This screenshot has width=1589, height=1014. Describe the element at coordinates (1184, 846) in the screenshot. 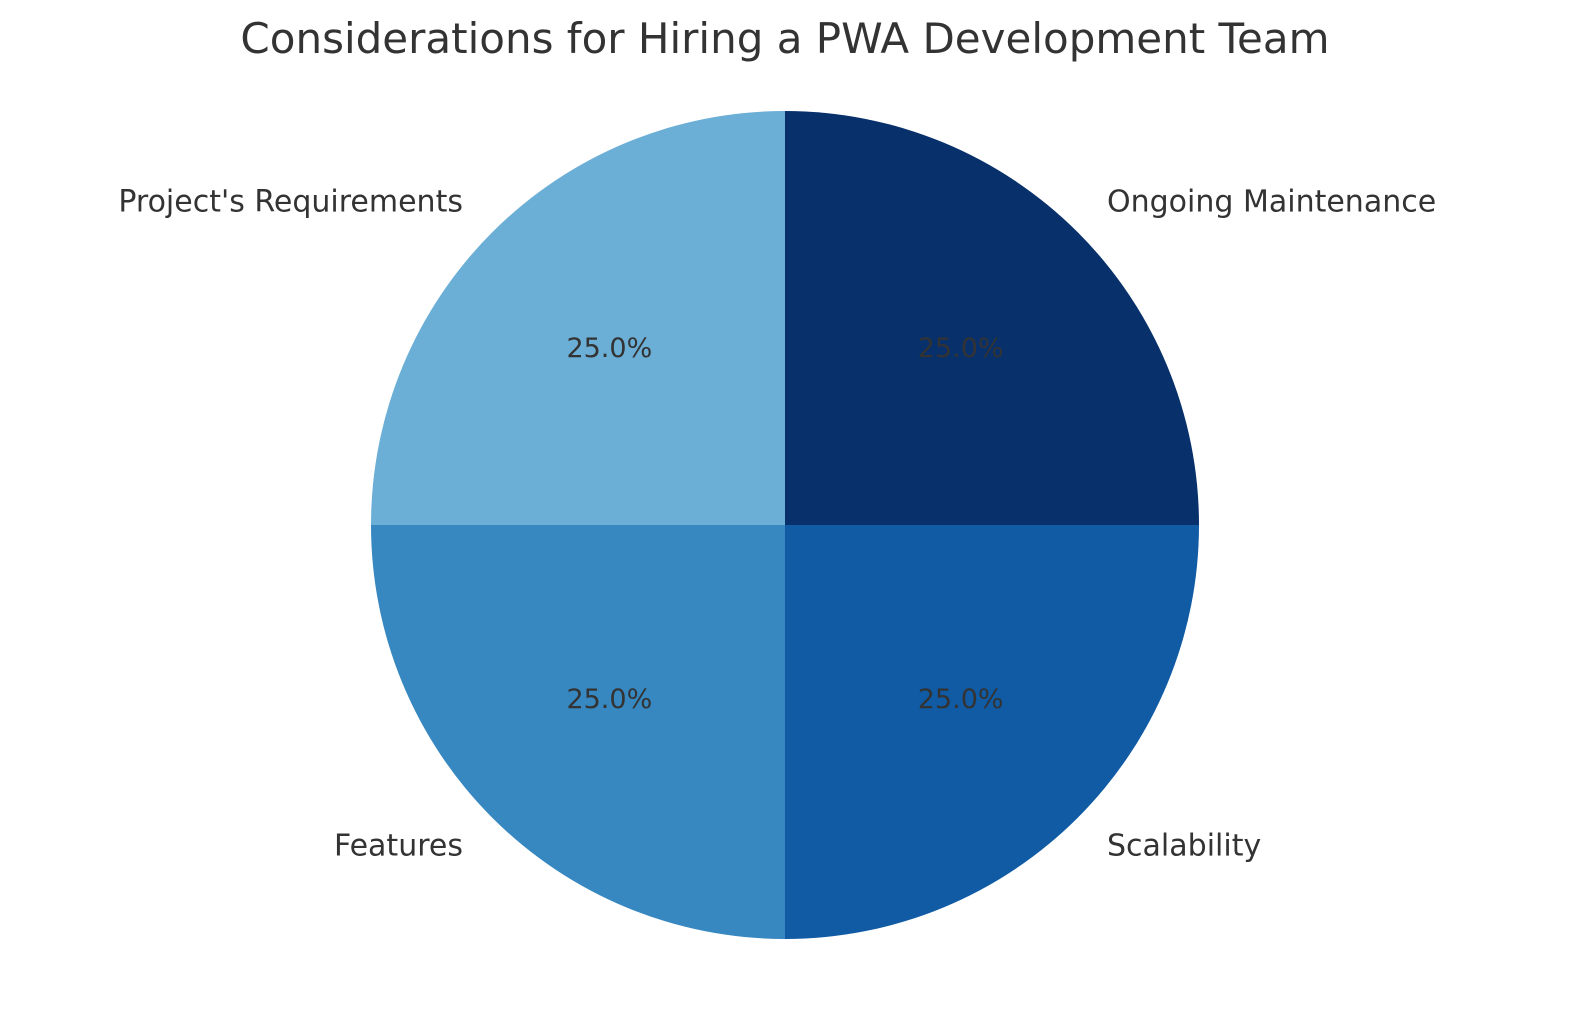

I see `slice-label: Scalability` at that location.